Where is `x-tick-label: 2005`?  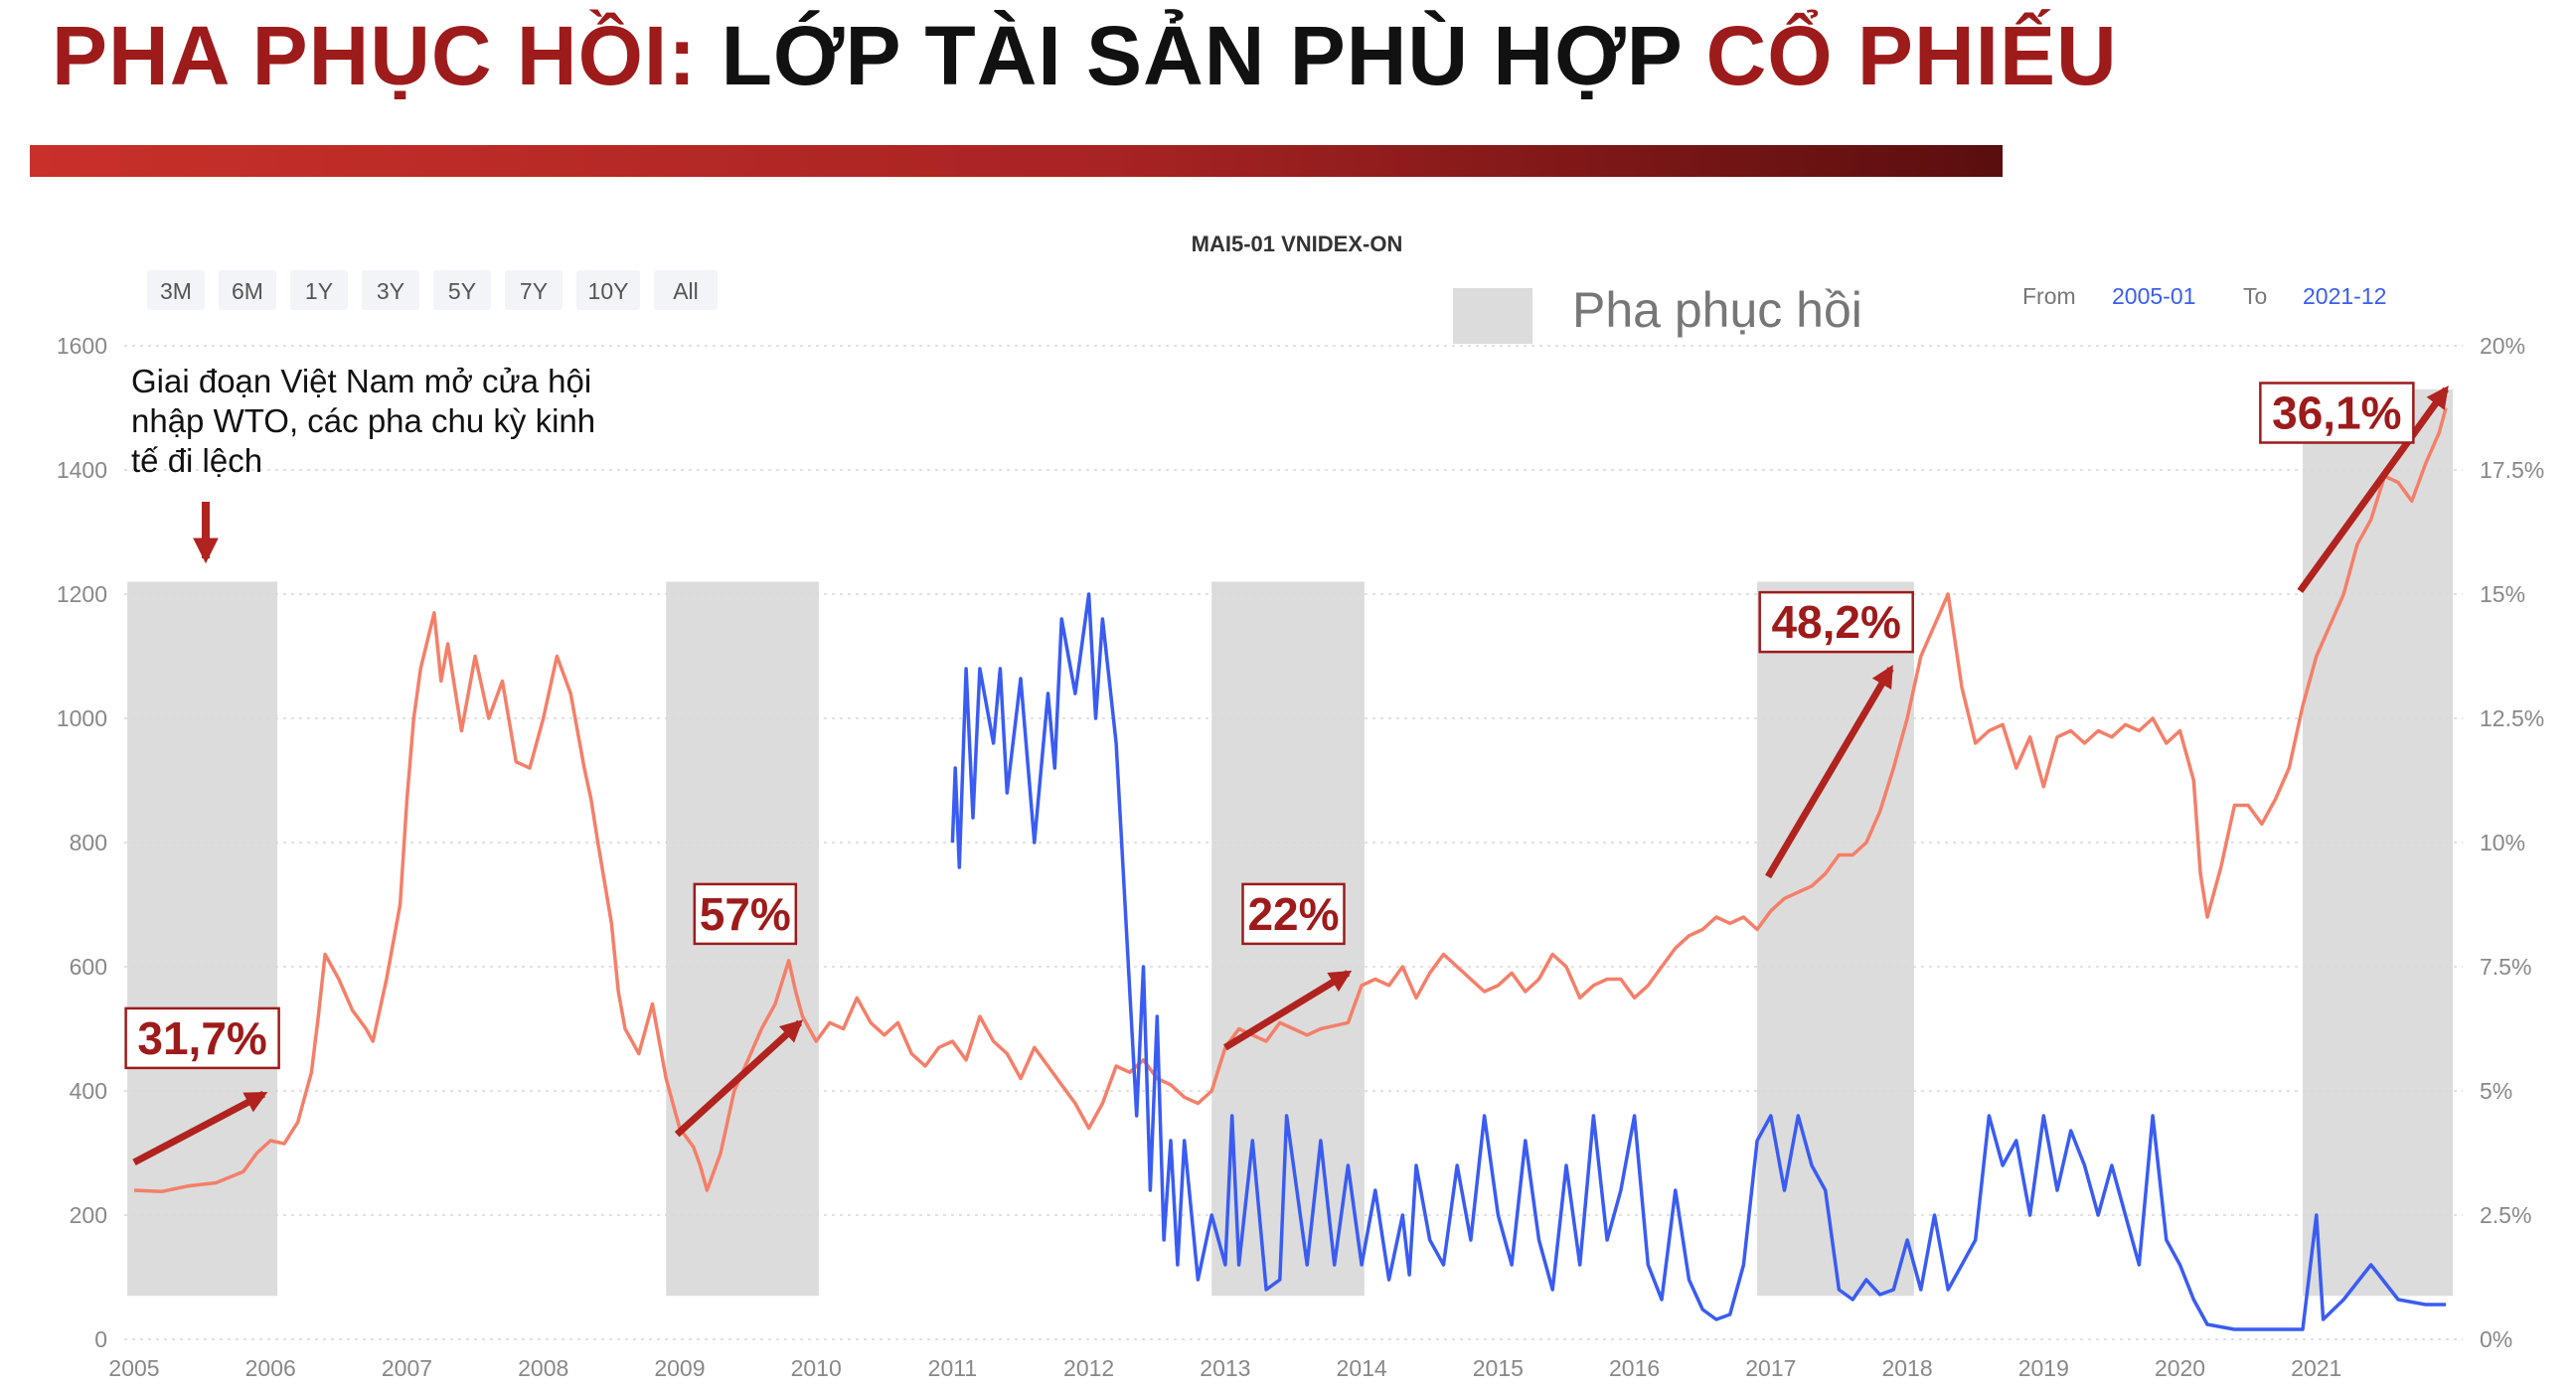
x-tick-label: 2005 is located at coordinates (133, 1368).